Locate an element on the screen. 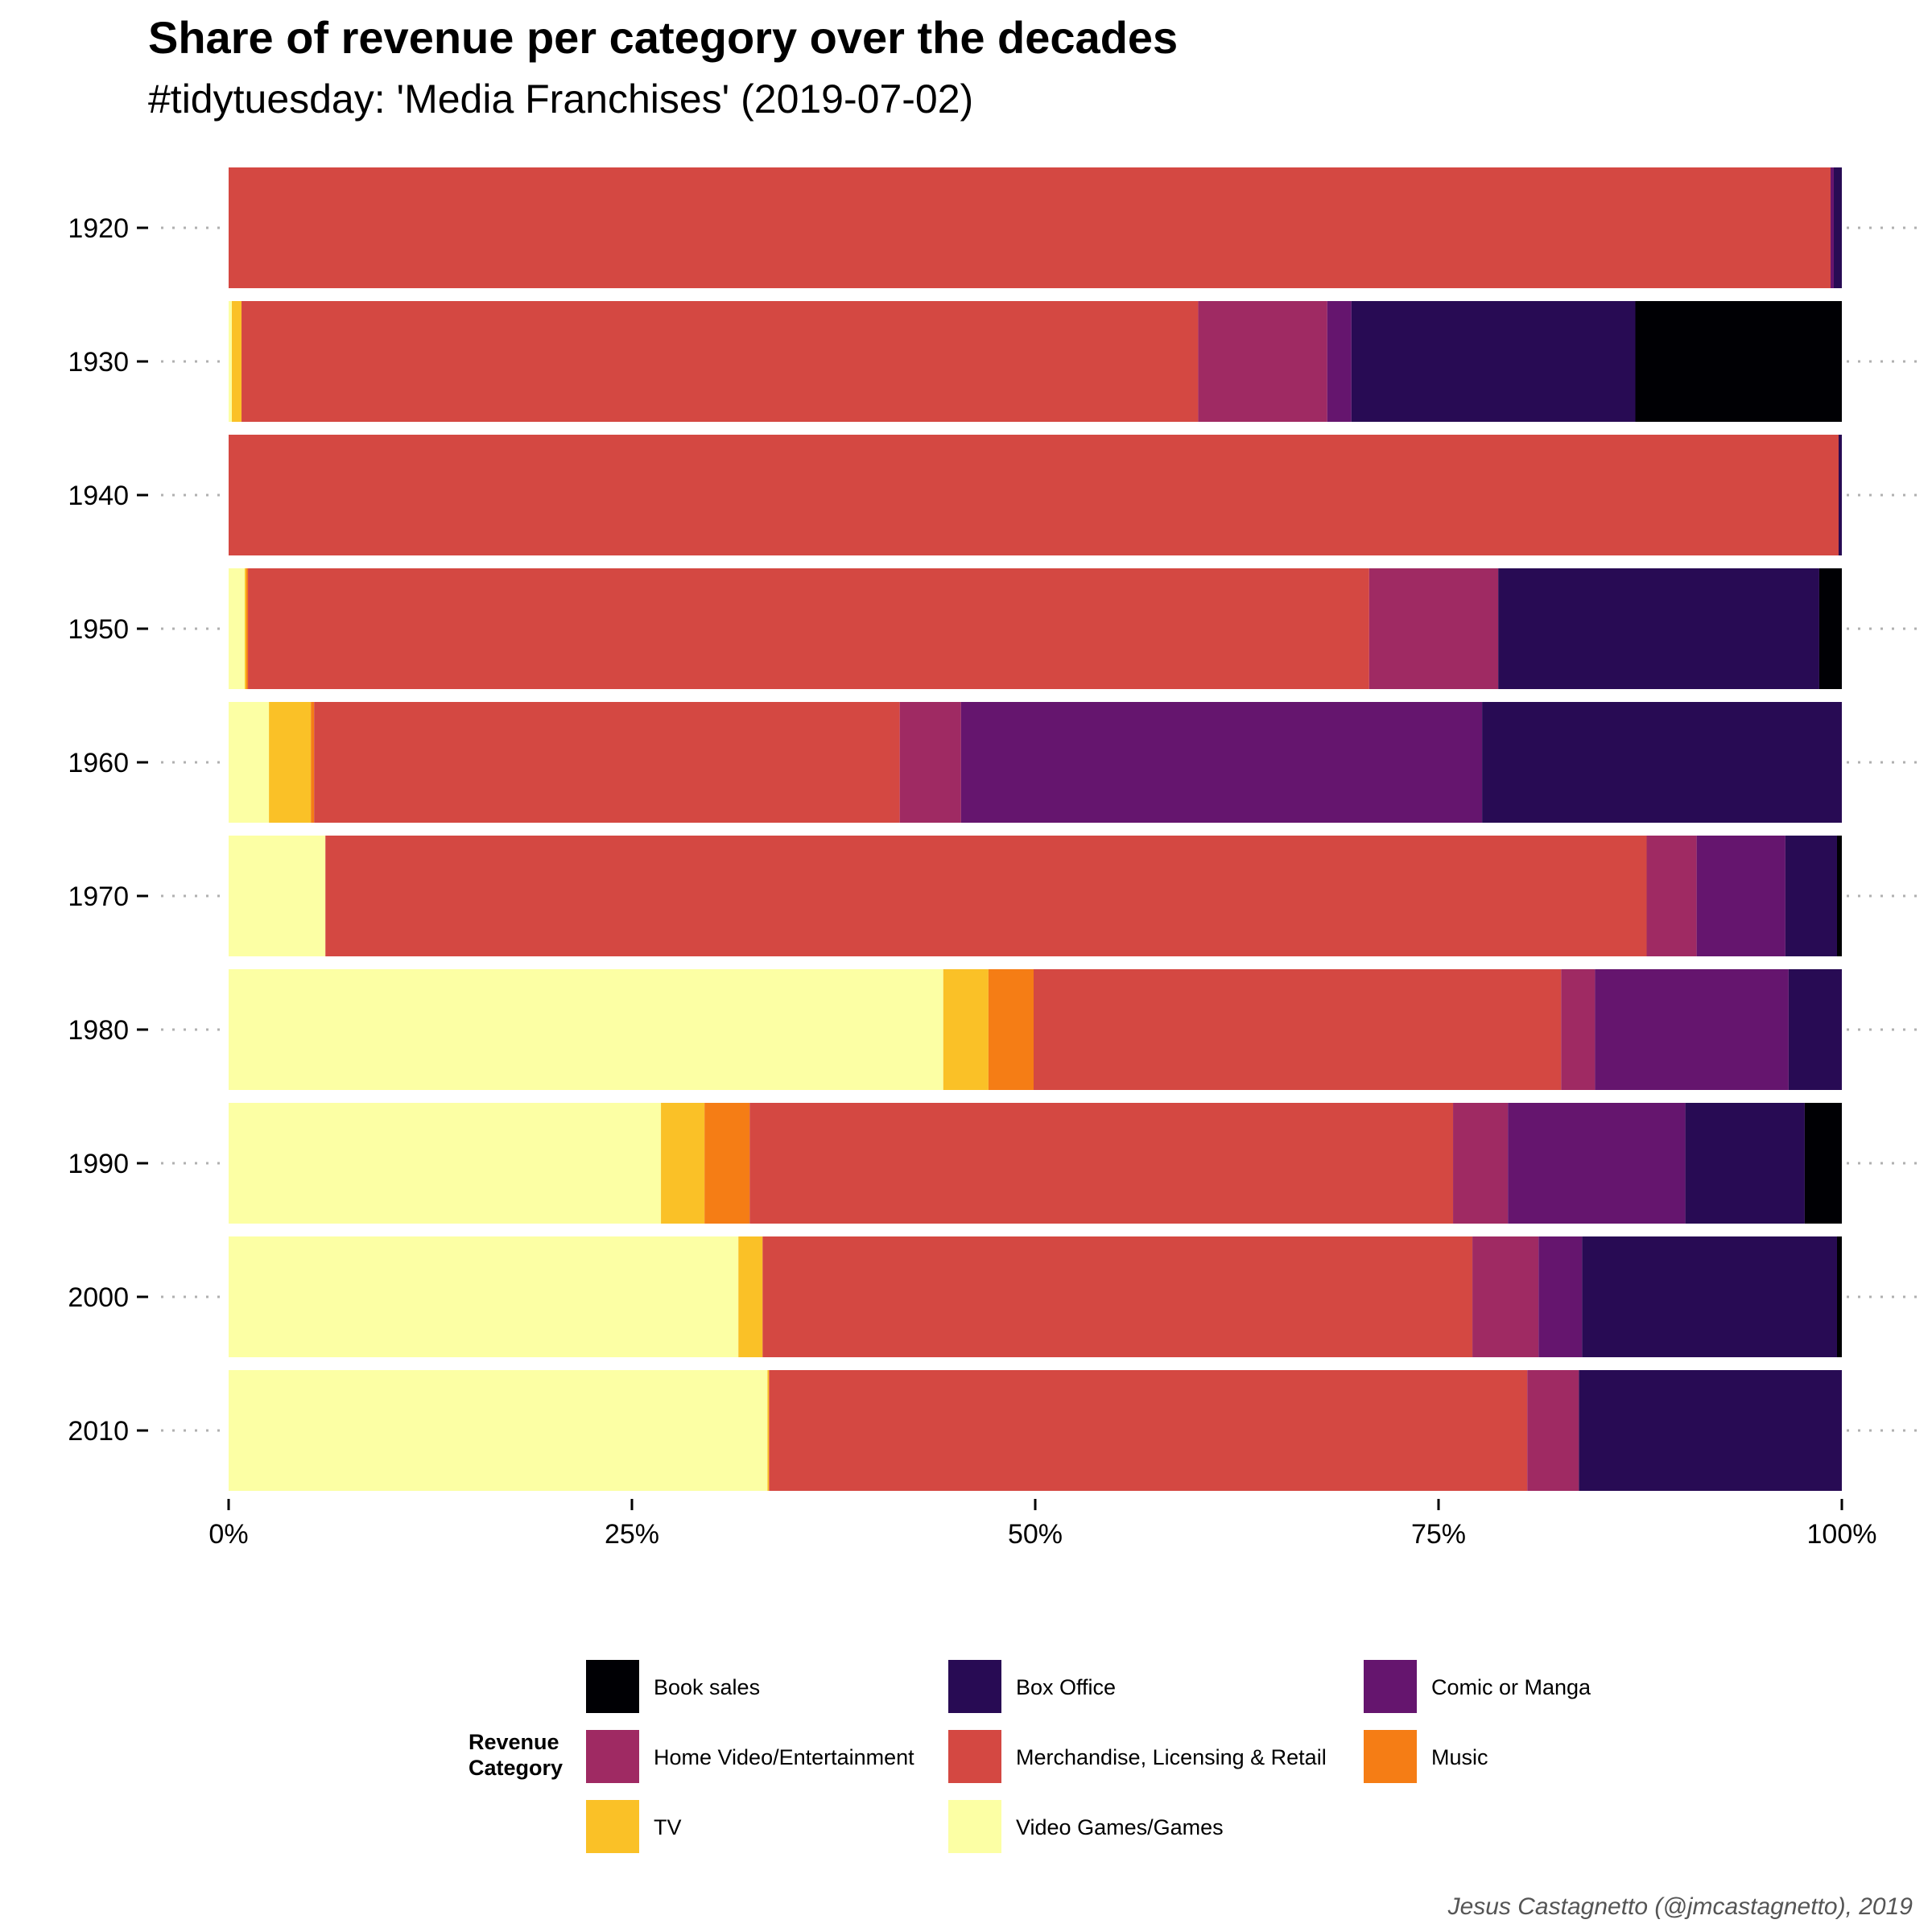 The image size is (1932, 1932). bar-segment-book-sales-2000 is located at coordinates (1839, 1296).